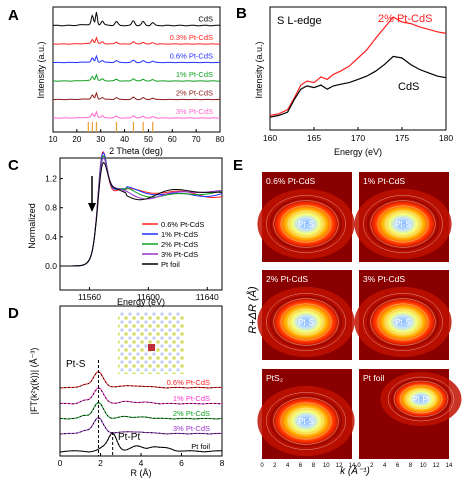 The height and width of the screenshot is (496, 474). Describe the element at coordinates (384, 279) in the screenshot. I see `panel-e-map-title: 3% Pt-CdS` at that location.